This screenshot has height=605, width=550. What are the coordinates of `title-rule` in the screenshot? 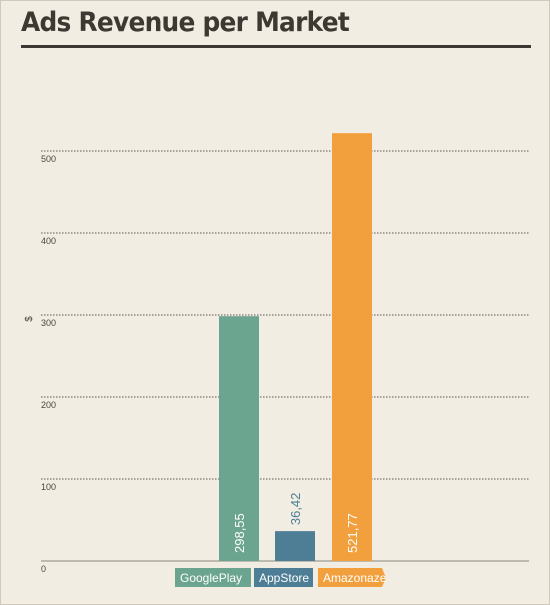 It's located at (276, 46).